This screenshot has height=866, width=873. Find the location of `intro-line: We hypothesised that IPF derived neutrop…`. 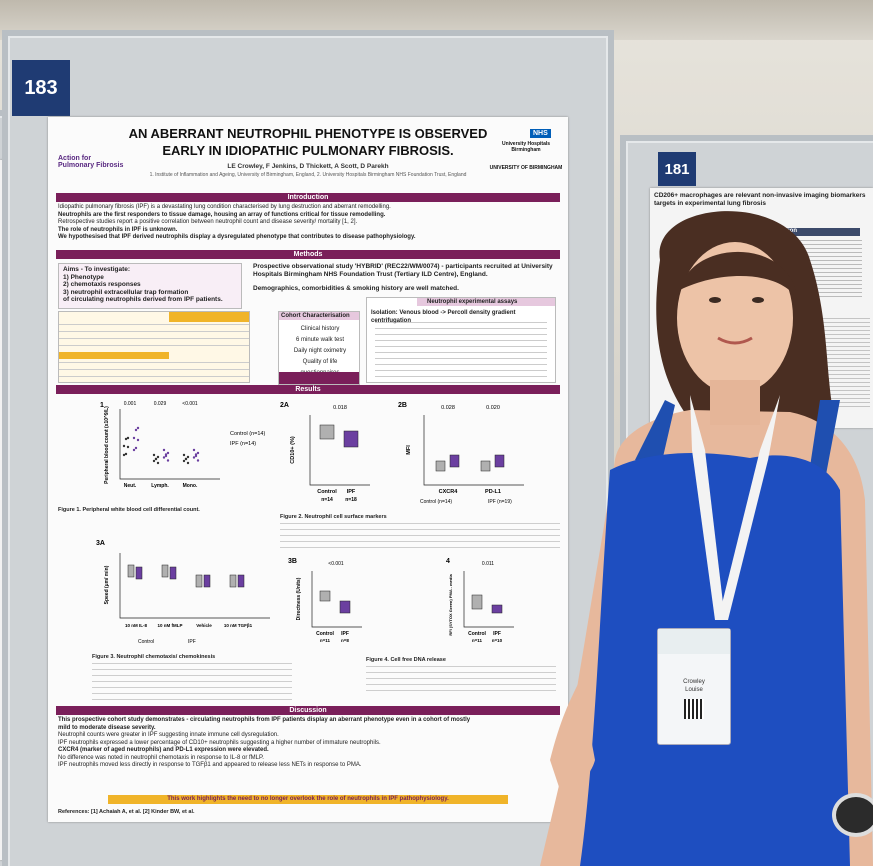

intro-line: We hypothesised that IPF derived neutrop… is located at coordinates (237, 237).